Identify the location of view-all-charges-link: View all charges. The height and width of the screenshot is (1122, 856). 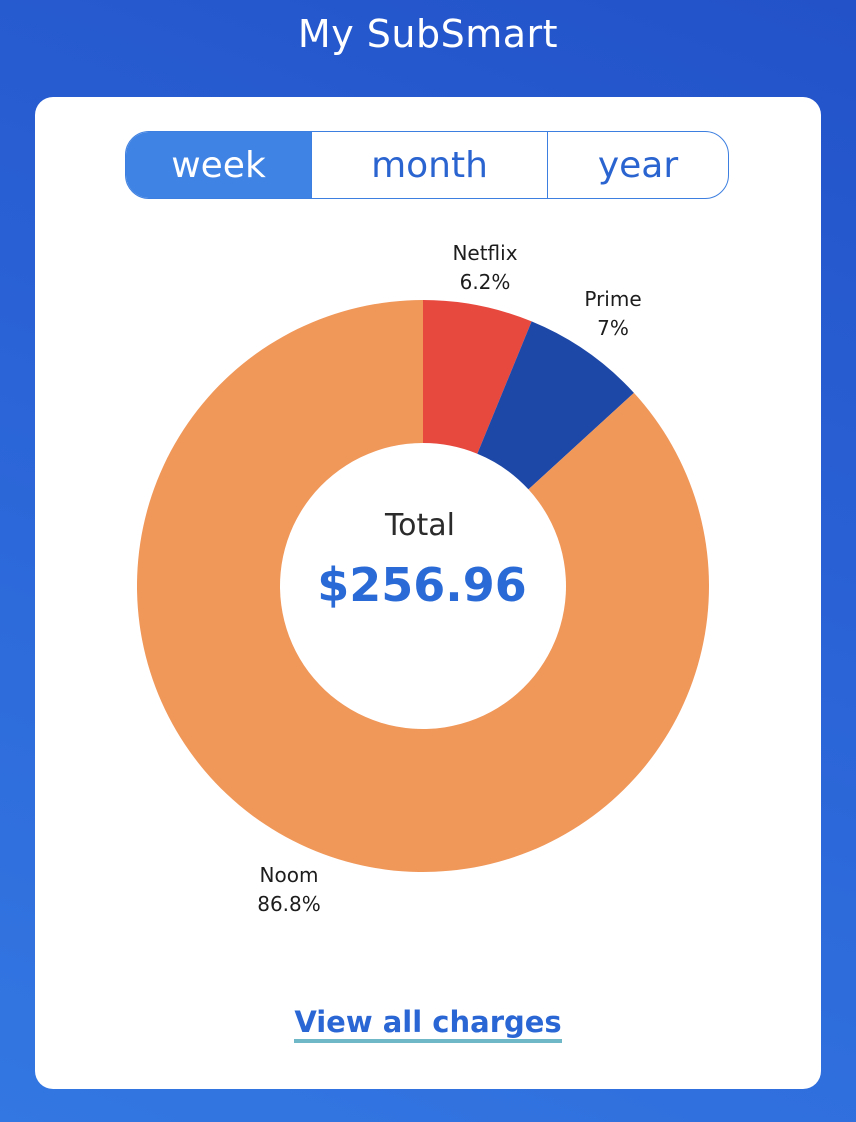
(428, 1024).